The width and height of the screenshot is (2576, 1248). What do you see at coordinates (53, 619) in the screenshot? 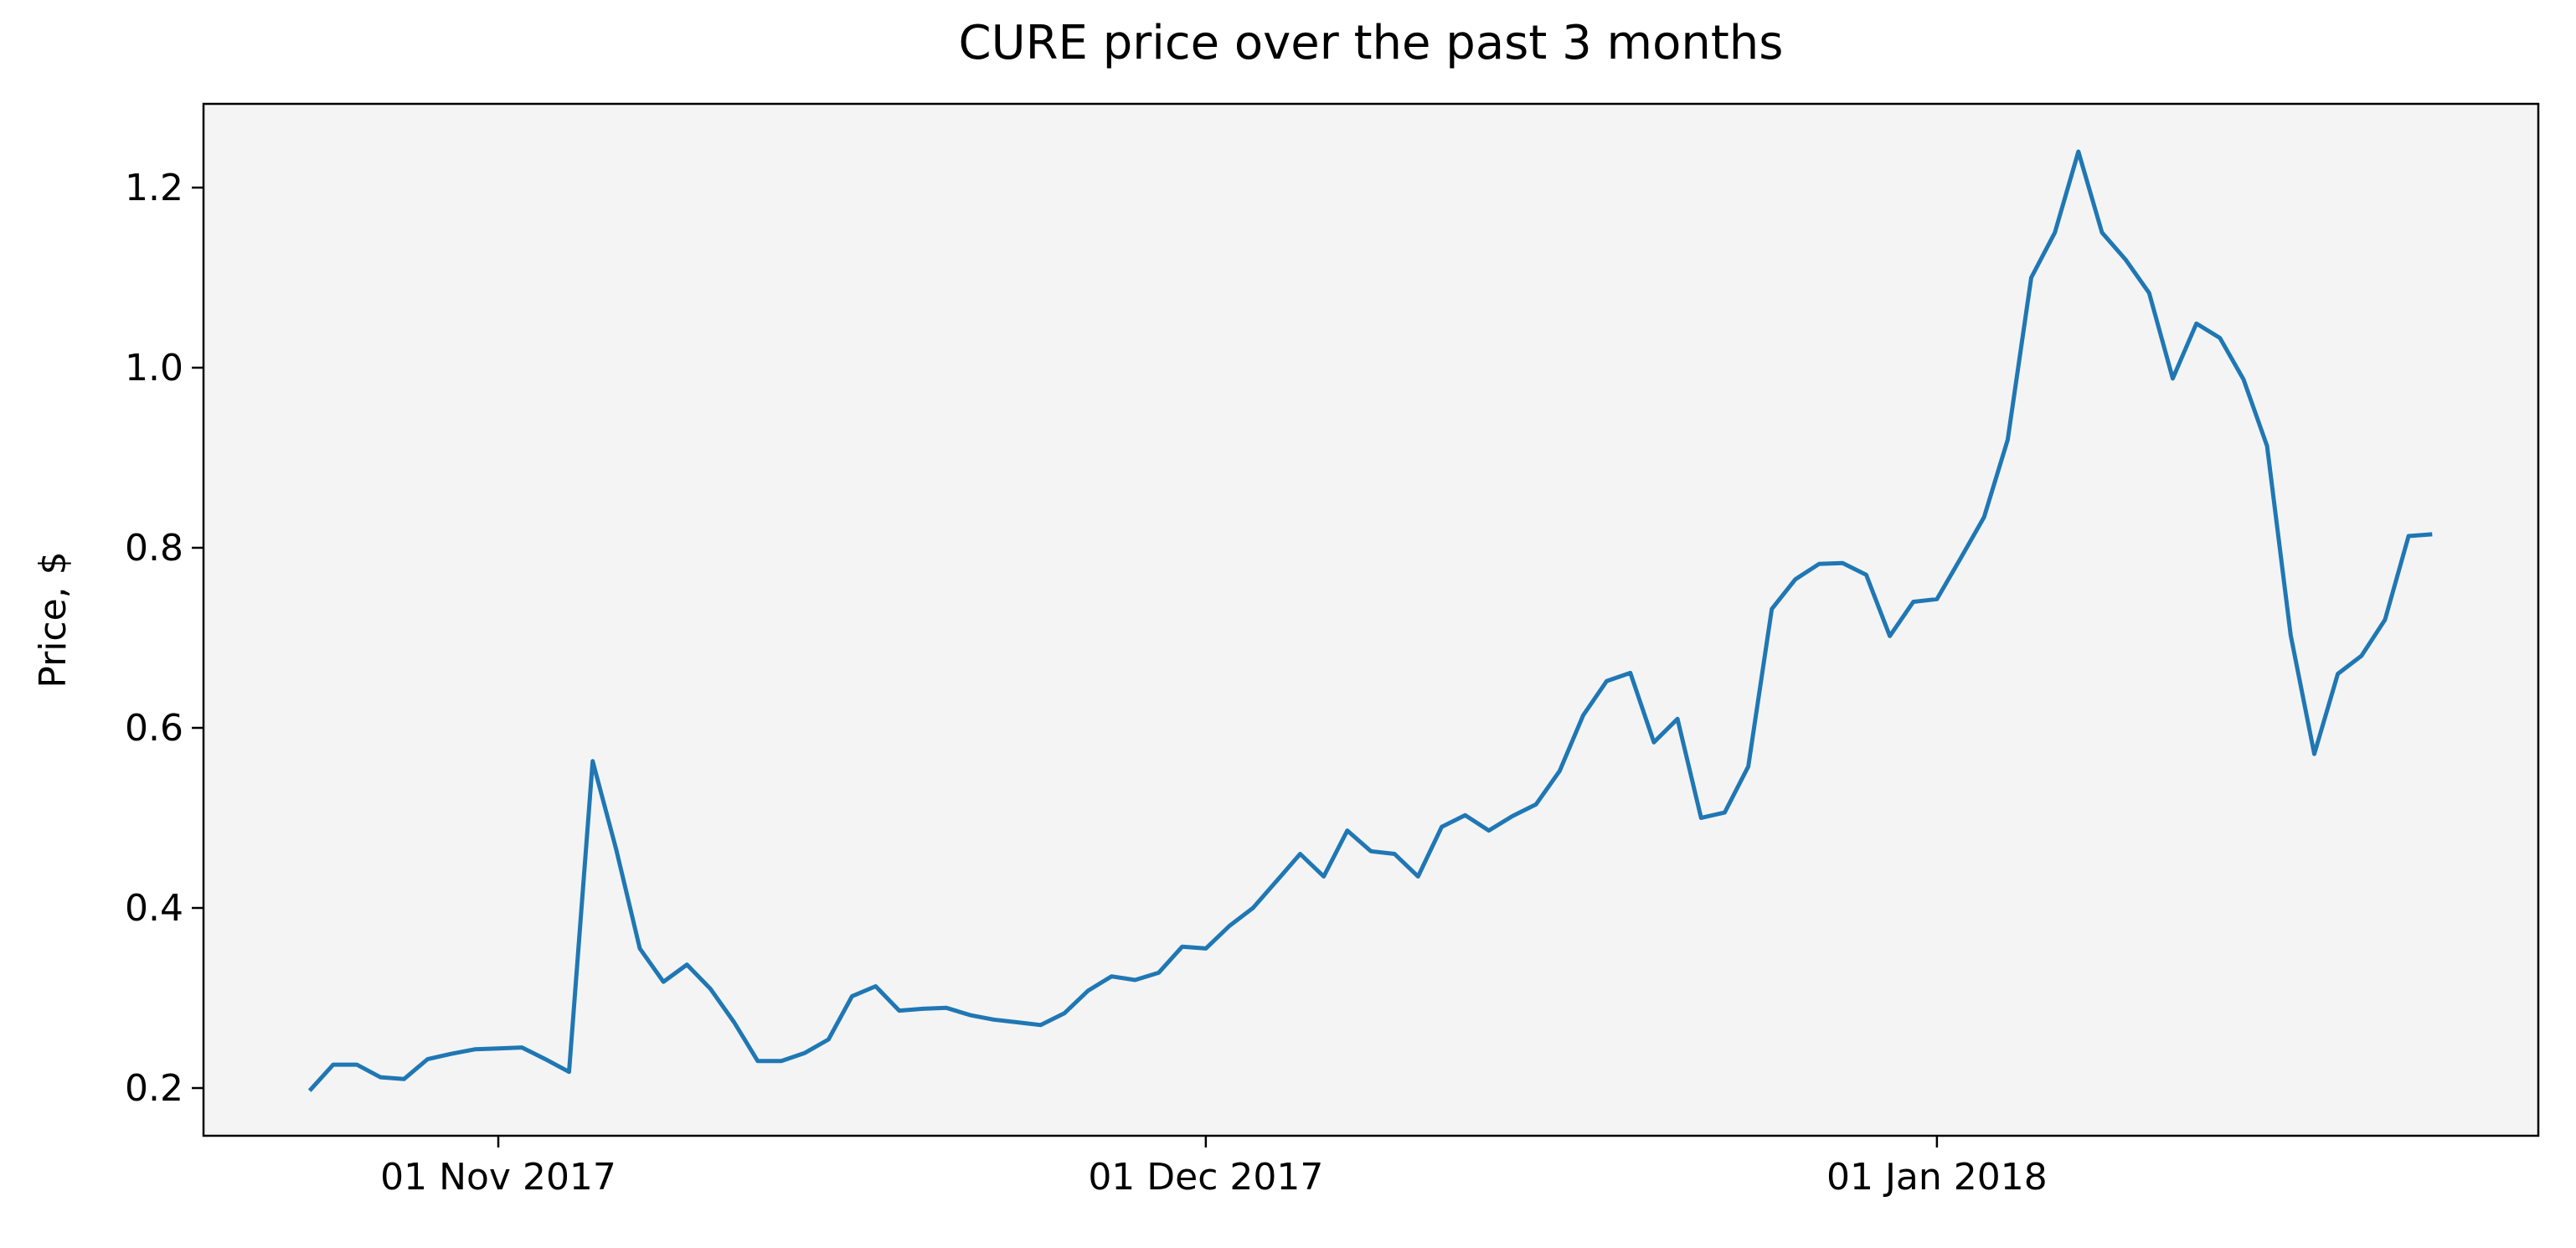
I see `y-axis-label: Price, $` at bounding box center [53, 619].